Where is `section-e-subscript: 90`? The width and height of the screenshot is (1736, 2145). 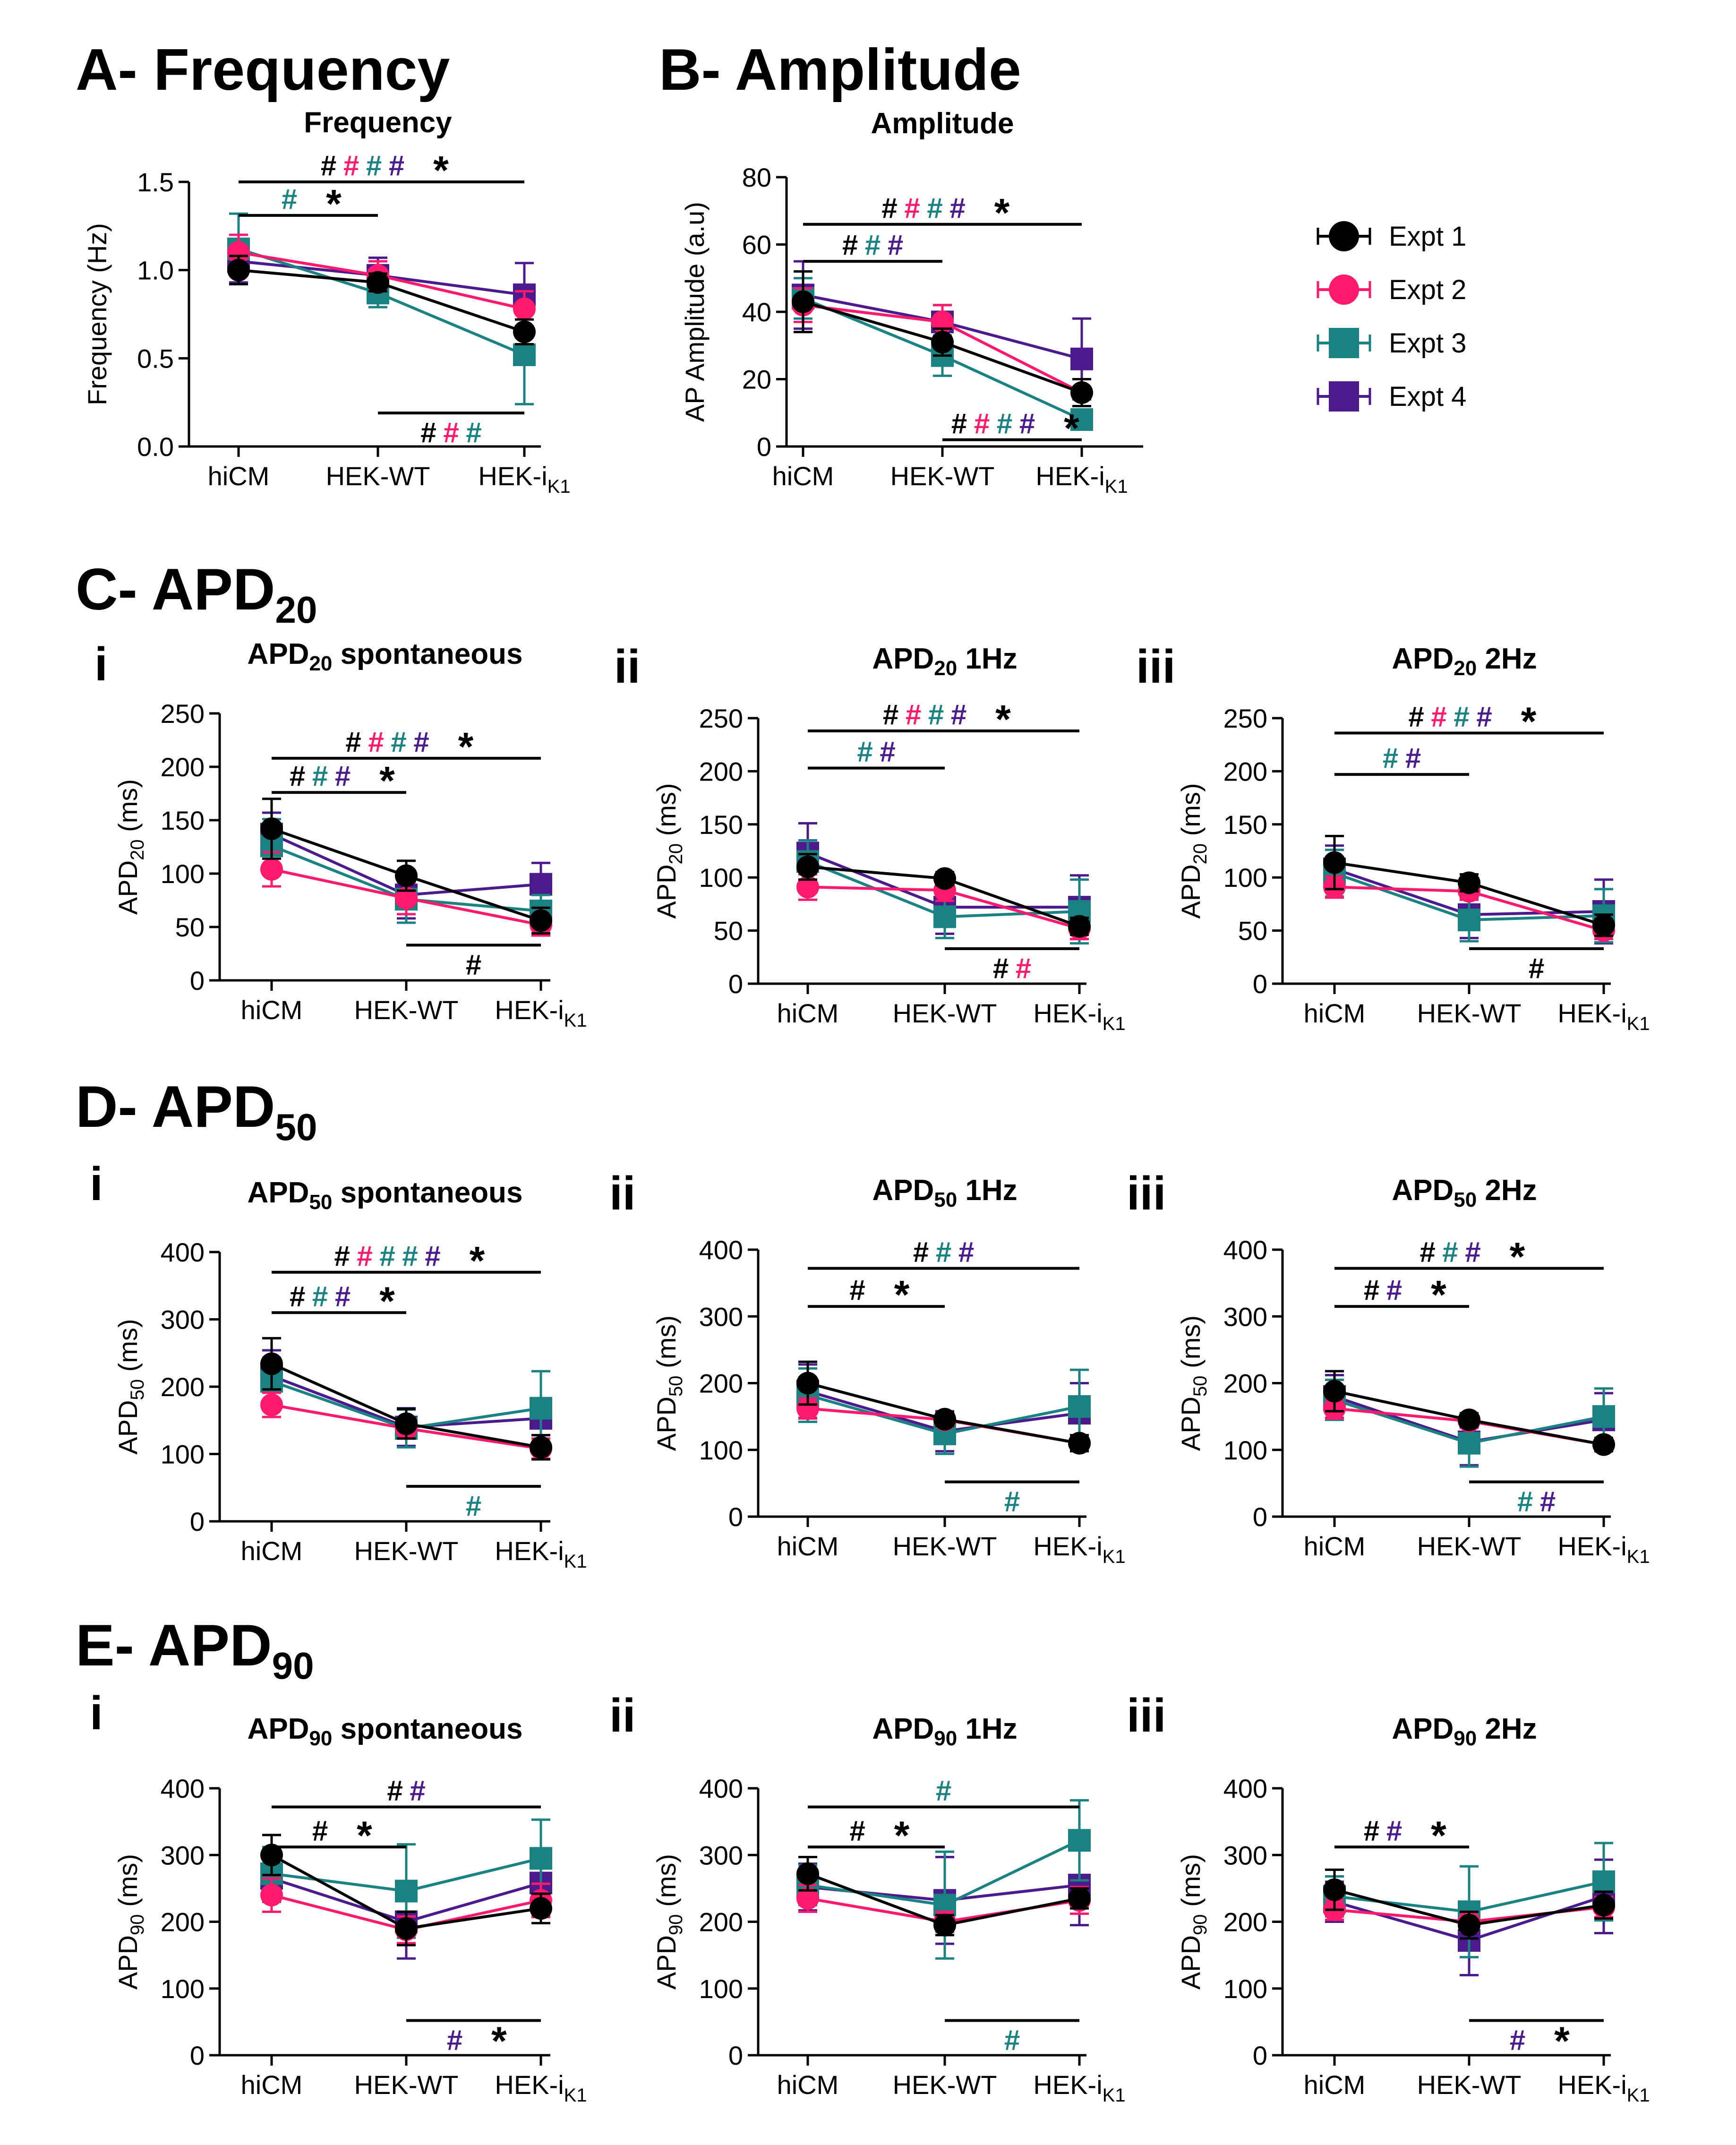 section-e-subscript: 90 is located at coordinates (293, 1666).